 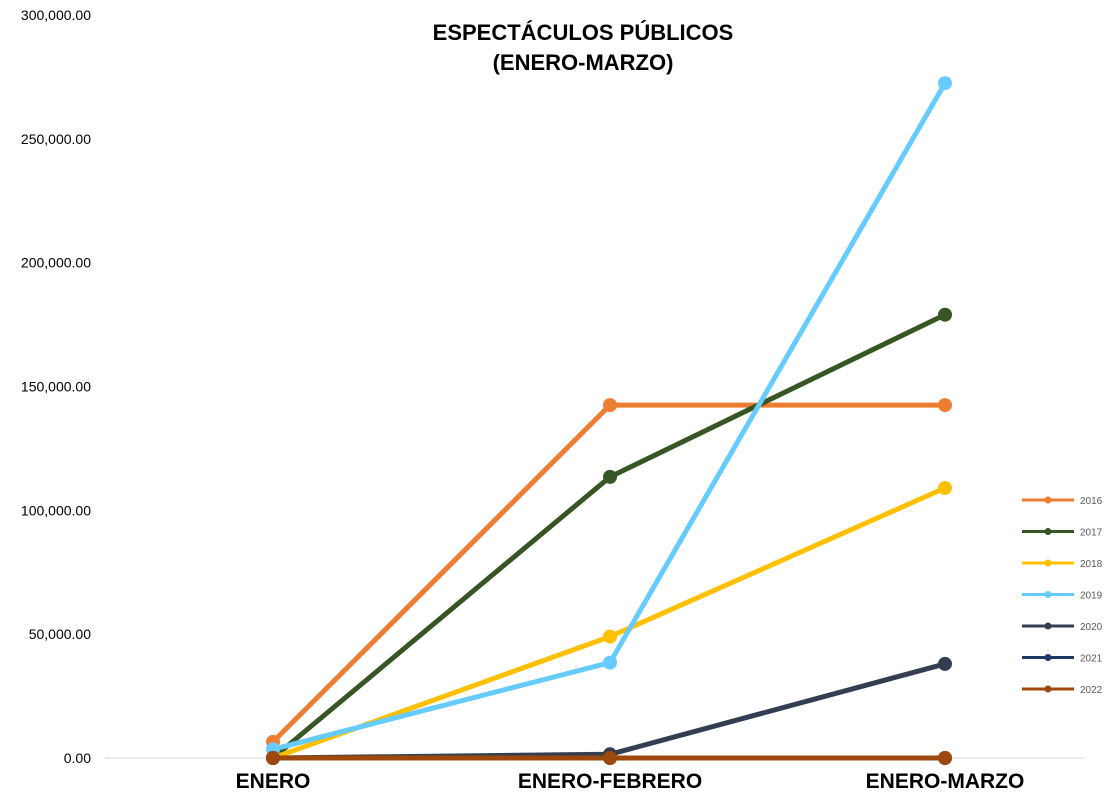 What do you see at coordinates (610, 781) in the screenshot?
I see `x-tick-label: ENERO-FEBRERO` at bounding box center [610, 781].